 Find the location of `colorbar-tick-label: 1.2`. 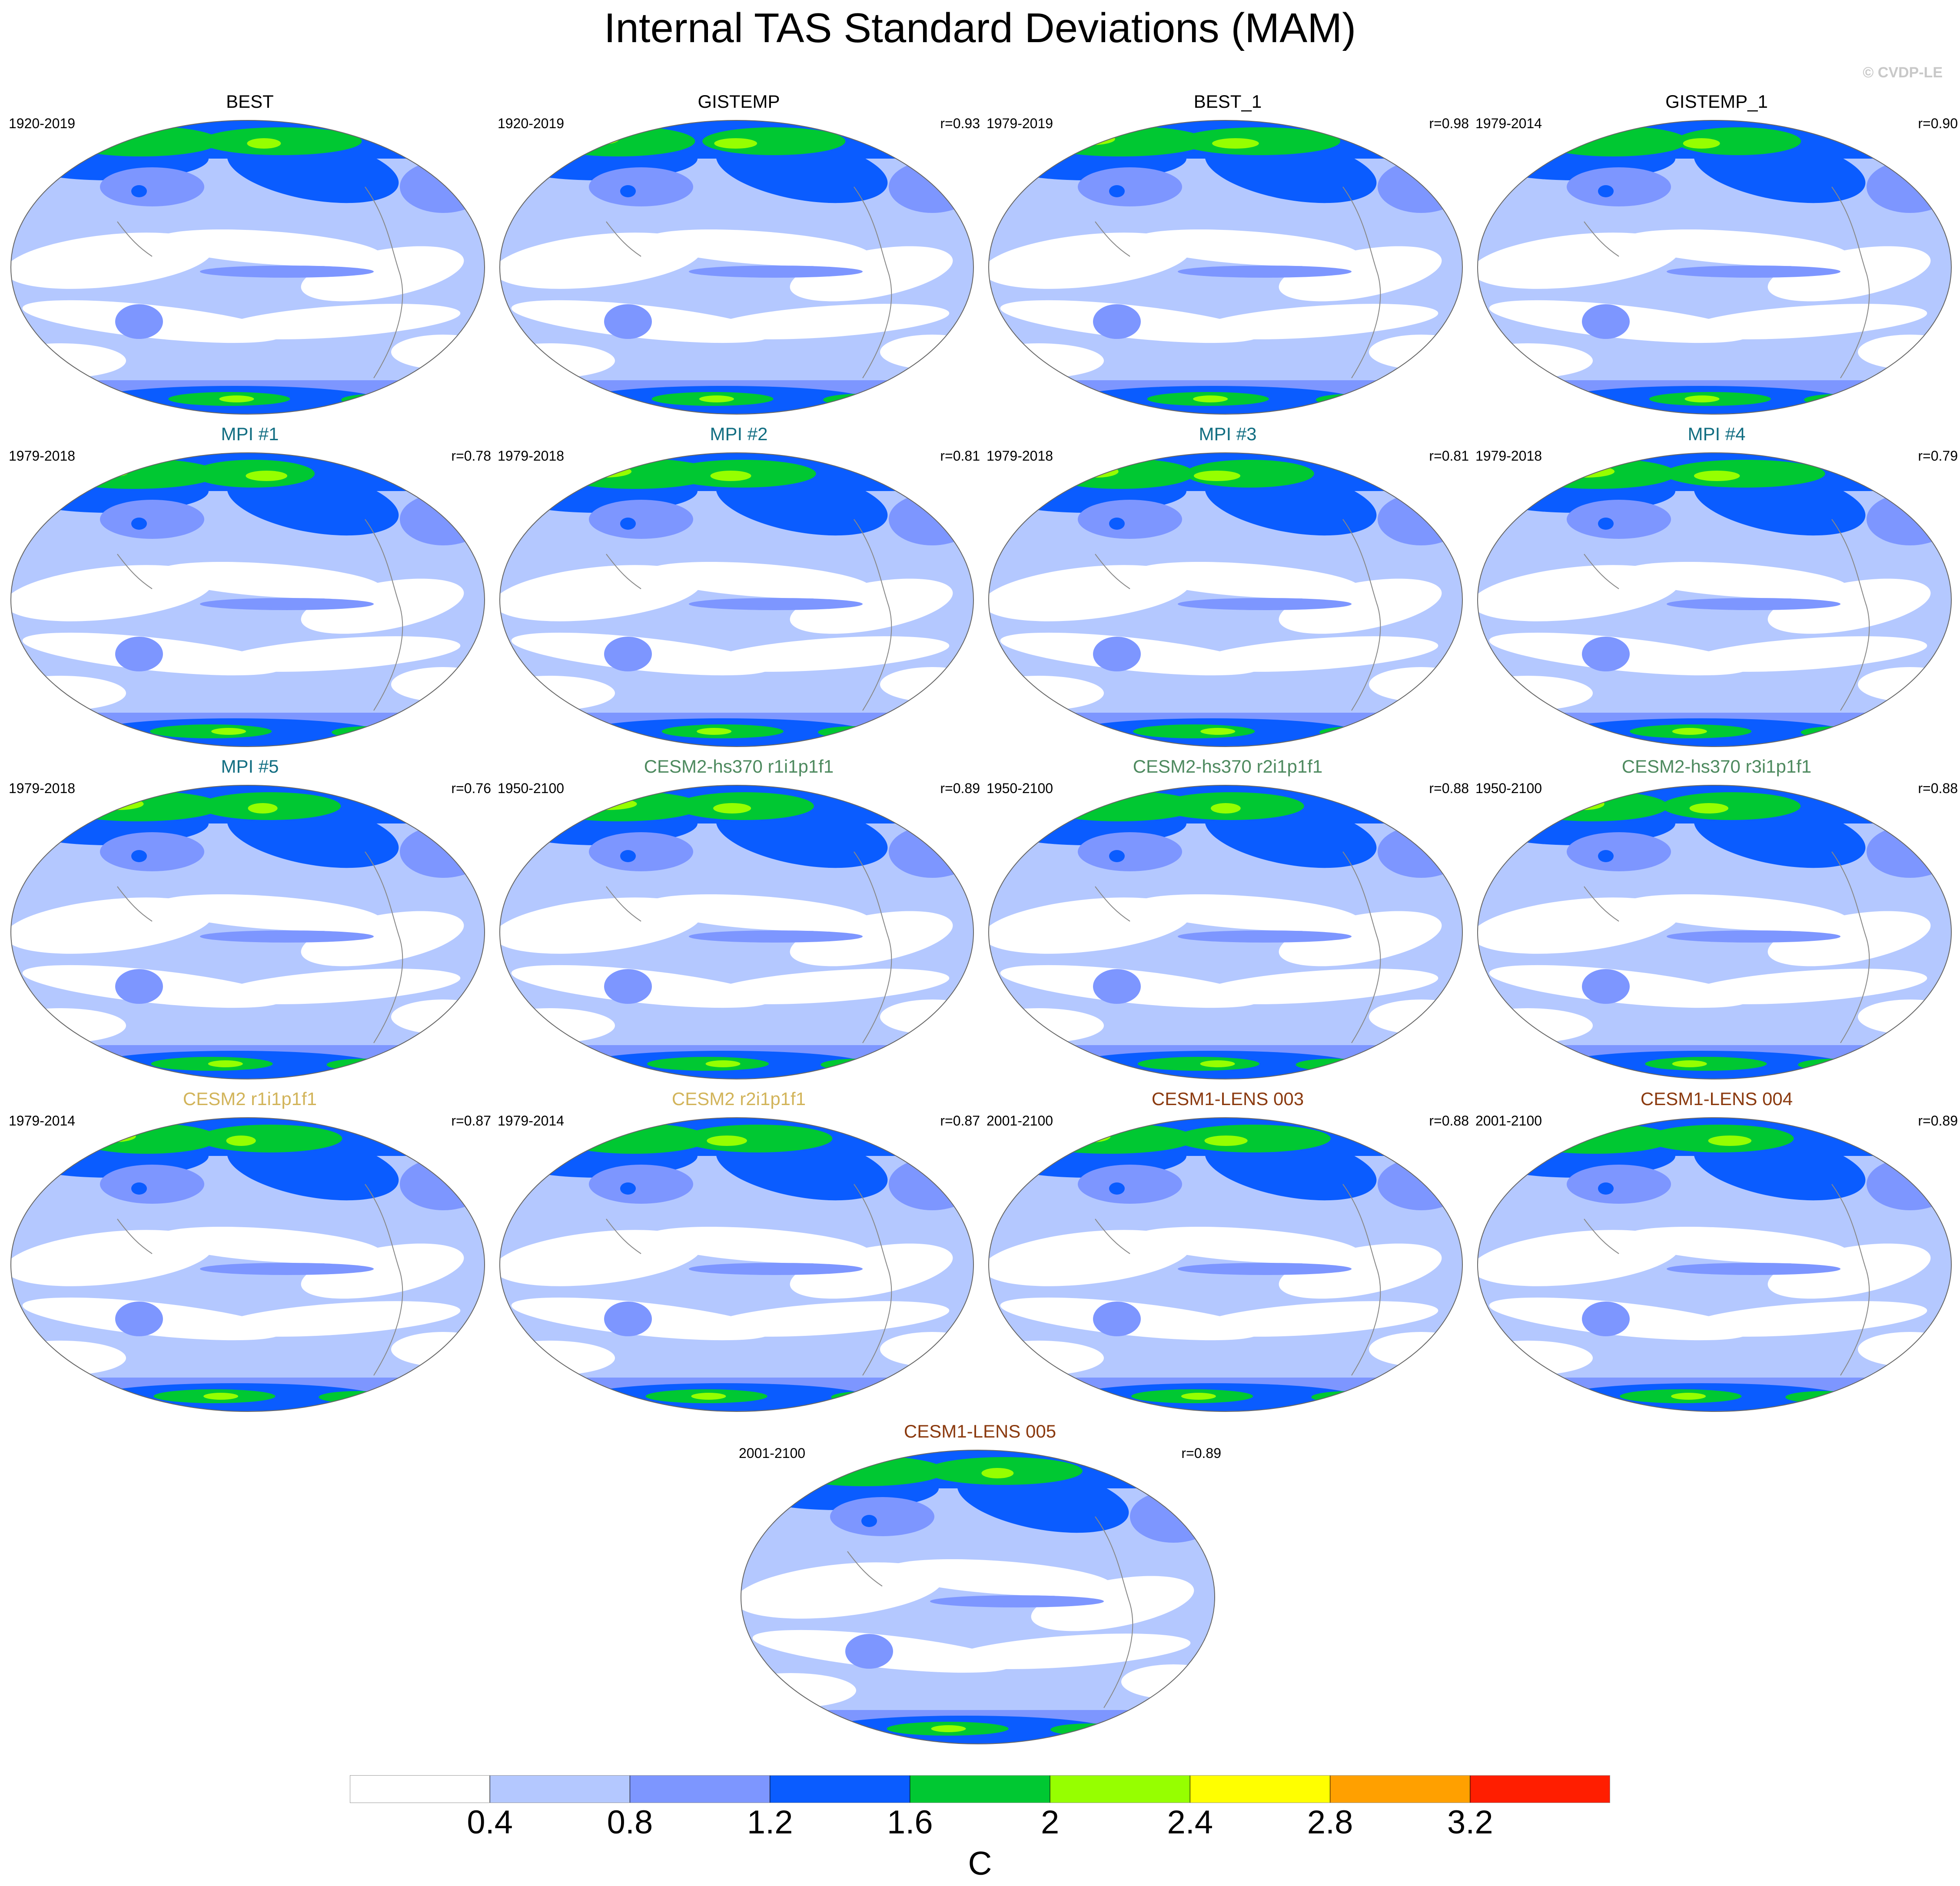

colorbar-tick-label: 1.2 is located at coordinates (770, 1822).